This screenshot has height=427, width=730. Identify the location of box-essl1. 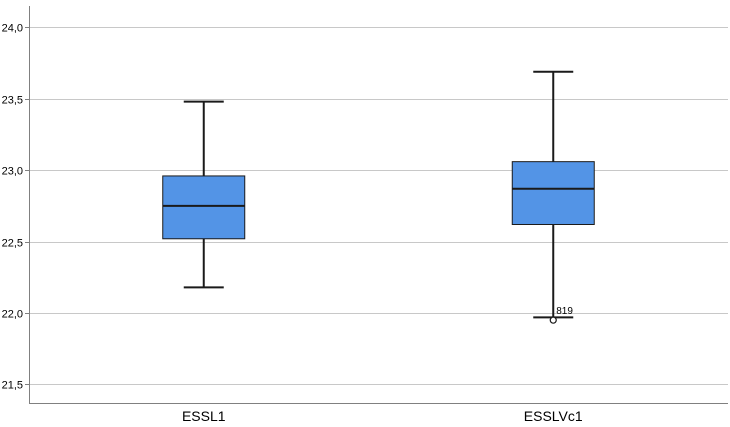
(204, 194).